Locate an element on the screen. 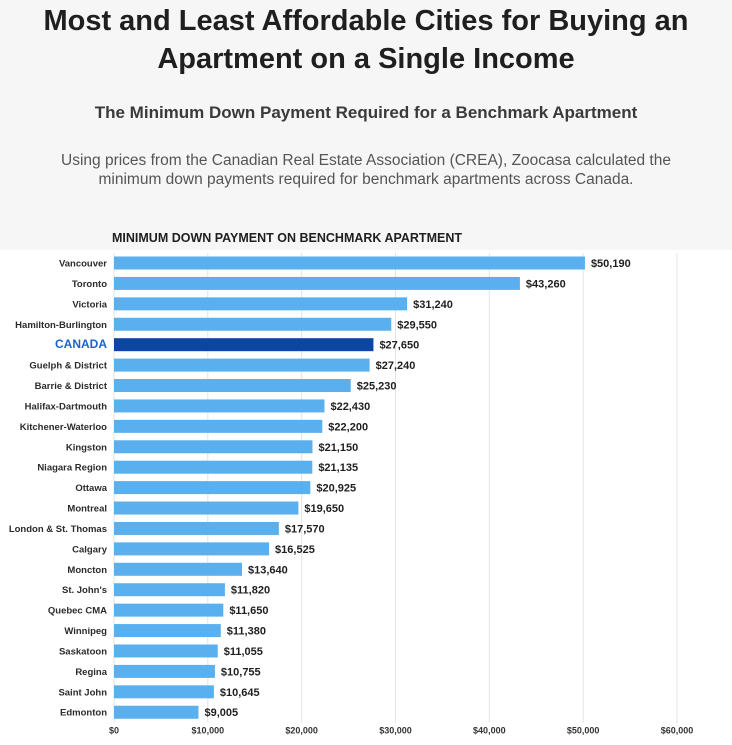 The width and height of the screenshot is (732, 745). category-label: Regina is located at coordinates (91, 672).